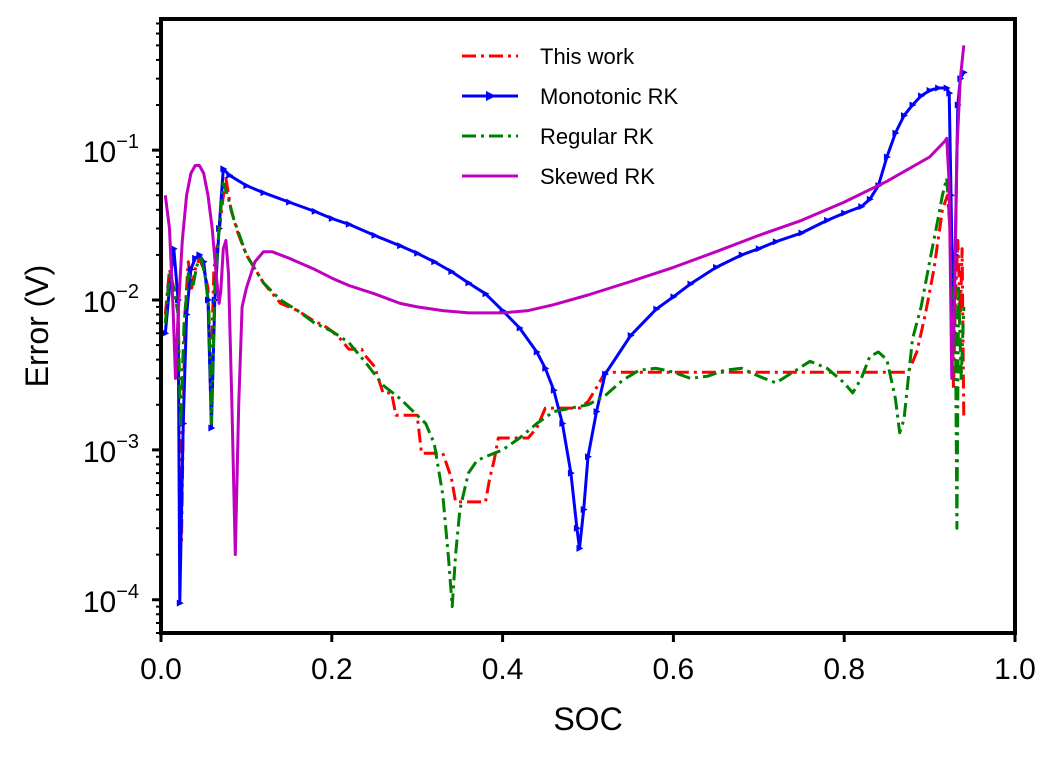 Image resolution: width=1061 pixels, height=758 pixels. Describe the element at coordinates (491, 96) in the screenshot. I see `legend-marker` at that location.